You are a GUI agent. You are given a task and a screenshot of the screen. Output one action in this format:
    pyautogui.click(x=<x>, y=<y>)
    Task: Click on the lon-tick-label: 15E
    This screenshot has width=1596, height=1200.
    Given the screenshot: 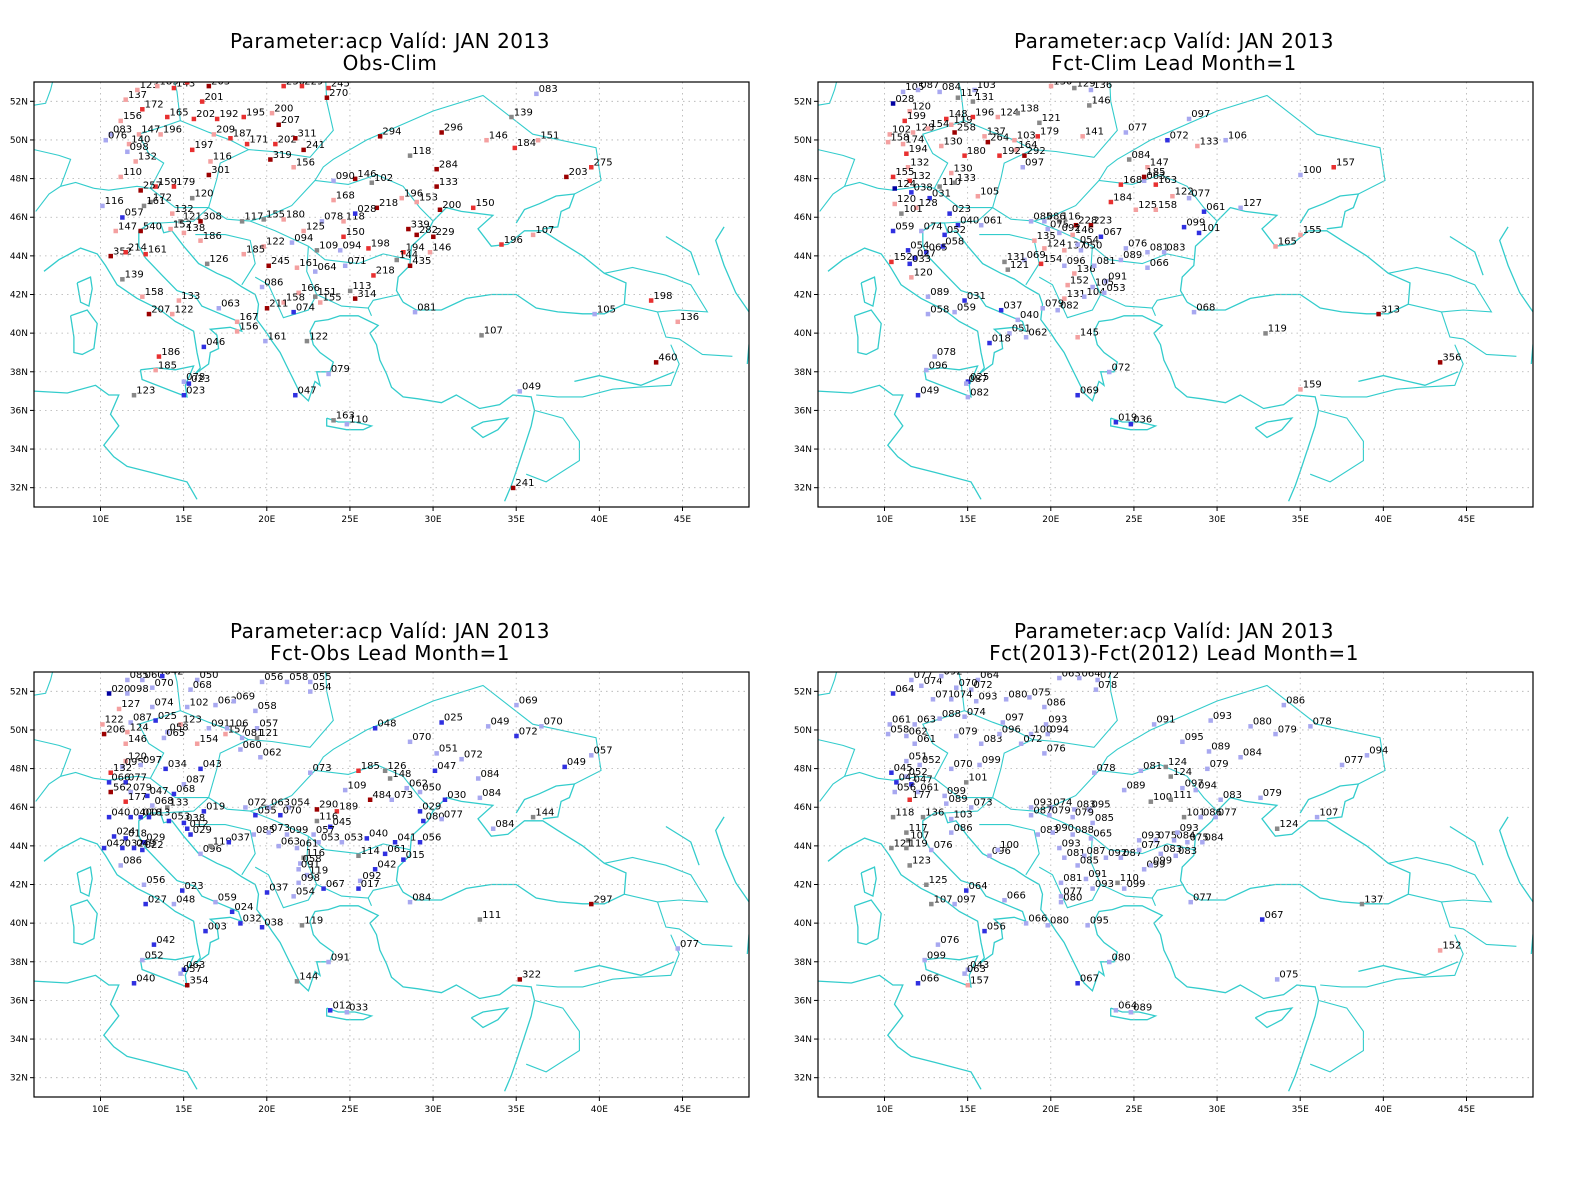 What is the action you would take?
    pyautogui.click(x=183, y=520)
    